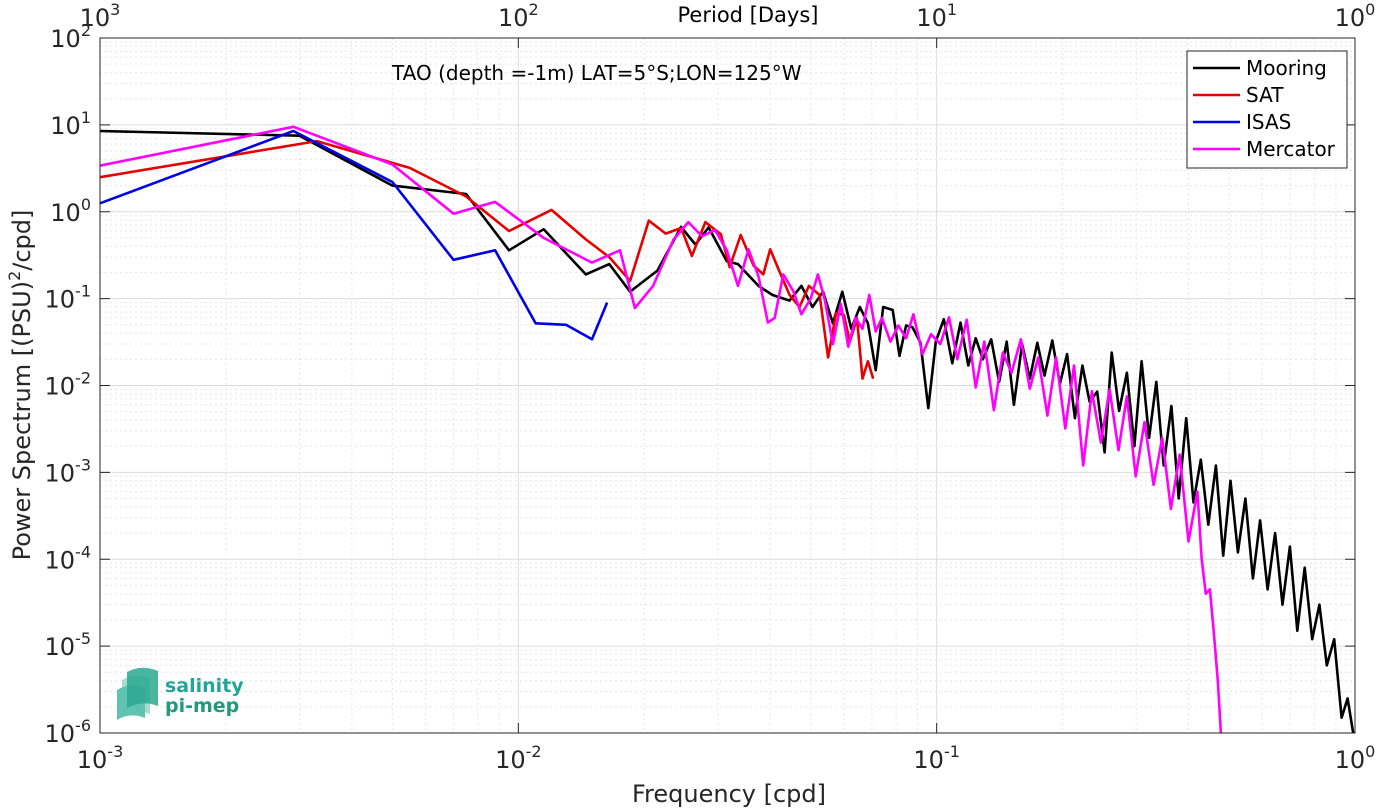  What do you see at coordinates (68, 471) in the screenshot?
I see `y-tick-label: 10⁻³` at bounding box center [68, 471].